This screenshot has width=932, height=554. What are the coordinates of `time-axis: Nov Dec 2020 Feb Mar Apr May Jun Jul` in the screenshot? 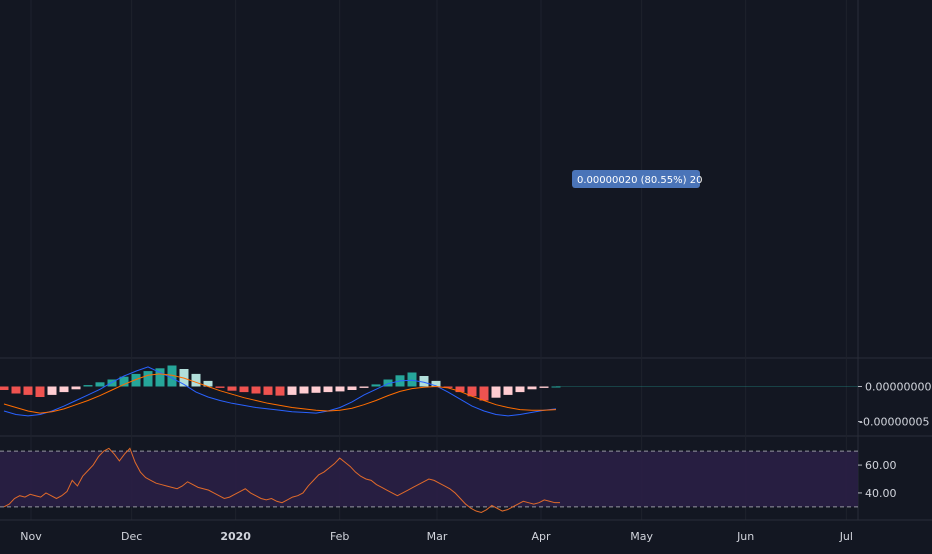 It's located at (466, 531).